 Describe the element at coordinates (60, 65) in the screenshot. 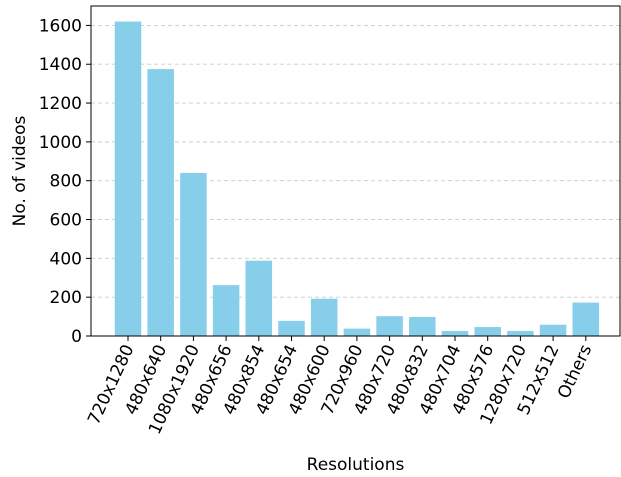

I see `y-tick-label: 1400` at that location.